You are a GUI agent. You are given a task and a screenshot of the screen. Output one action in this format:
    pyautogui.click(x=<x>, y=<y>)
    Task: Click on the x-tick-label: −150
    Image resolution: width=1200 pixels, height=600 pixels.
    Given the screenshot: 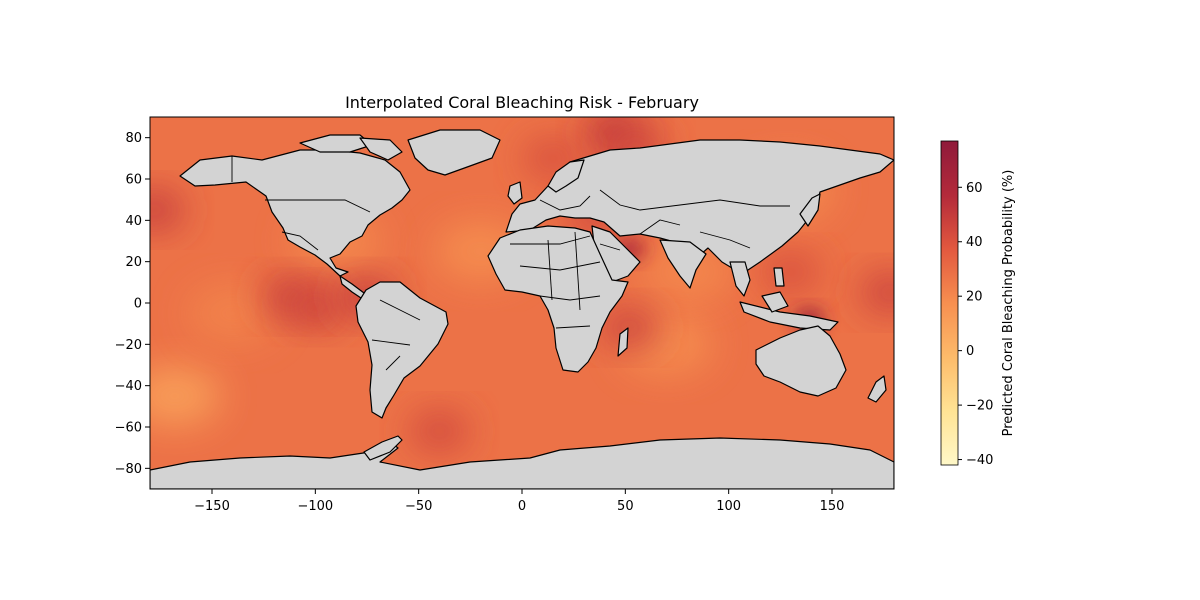 What is the action you would take?
    pyautogui.click(x=212, y=506)
    